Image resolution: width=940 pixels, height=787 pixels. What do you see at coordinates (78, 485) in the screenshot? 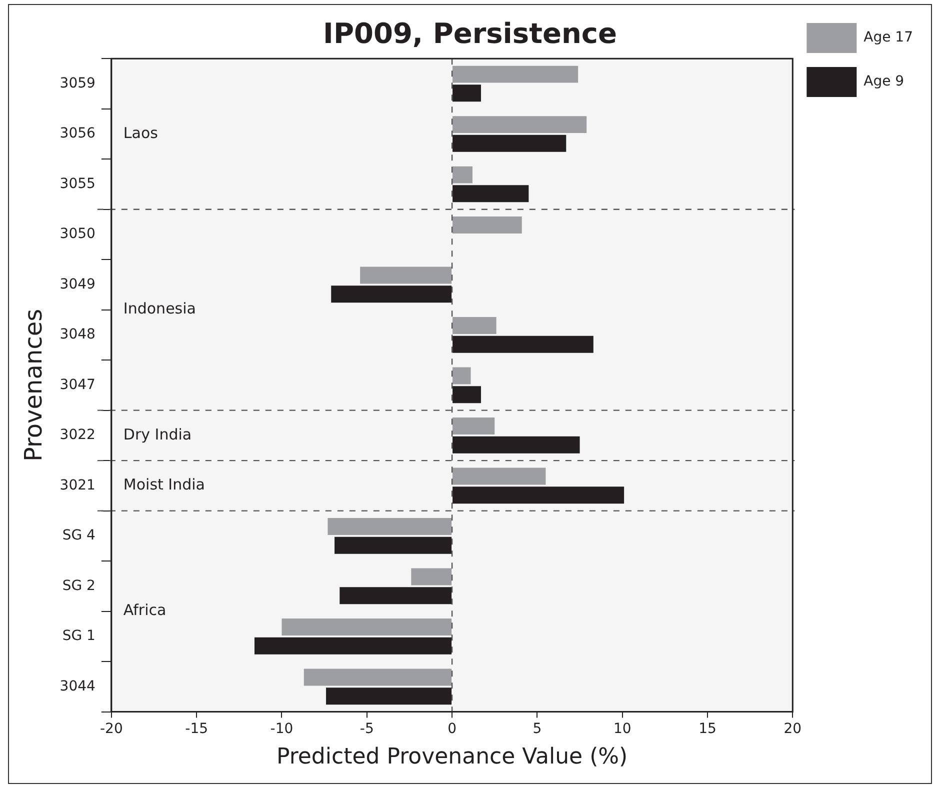
I see `y-tick-label: 3021` at bounding box center [78, 485].